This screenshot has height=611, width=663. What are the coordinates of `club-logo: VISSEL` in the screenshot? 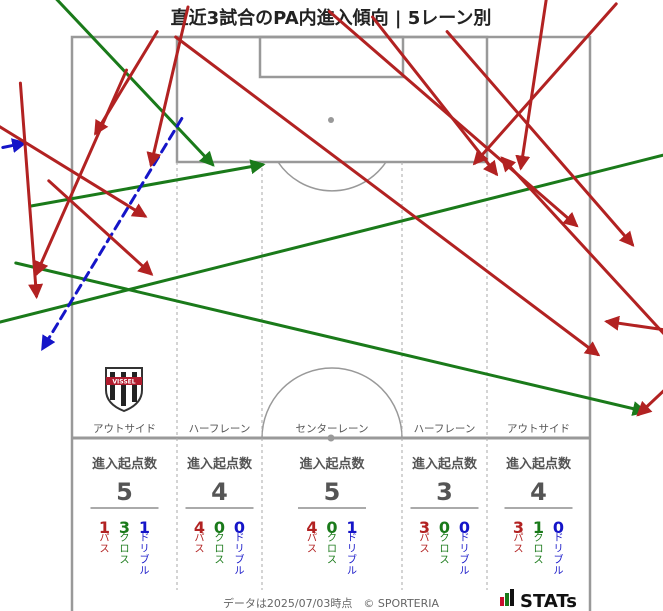 It's located at (124, 390).